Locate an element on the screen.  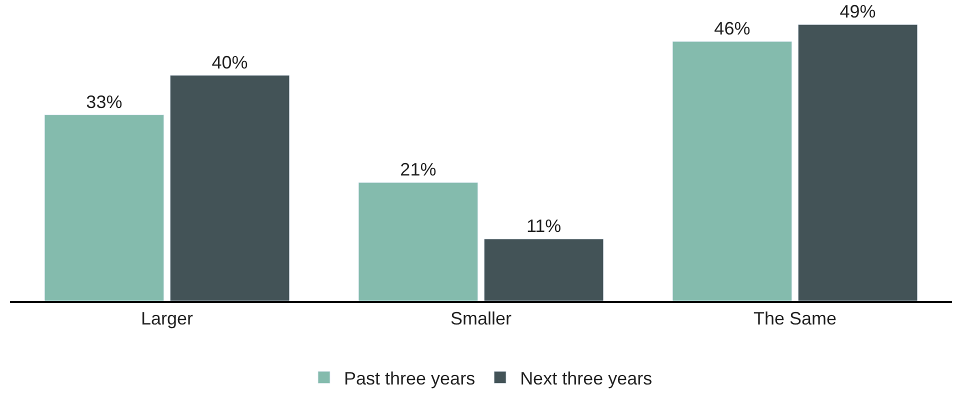
data-label: 46% is located at coordinates (732, 28).